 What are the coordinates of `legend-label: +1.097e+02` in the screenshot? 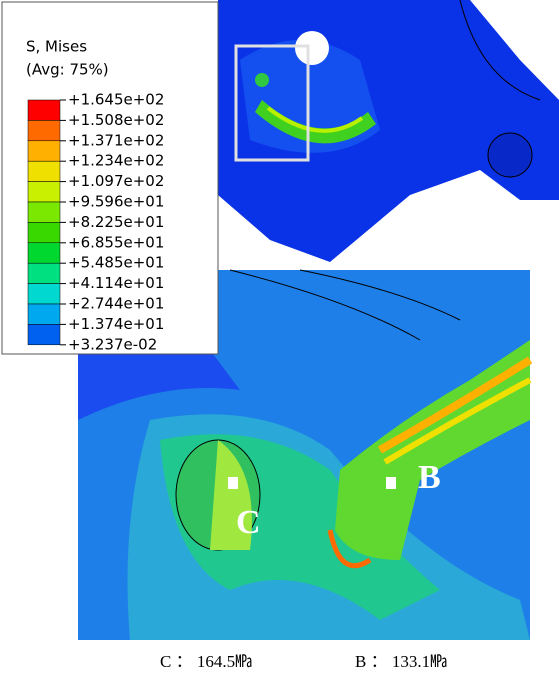 It's located at (116, 181).